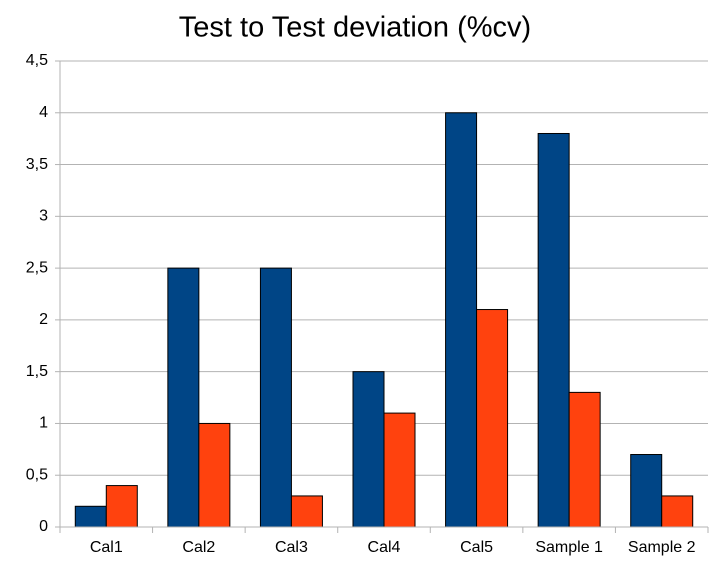  Describe the element at coordinates (569, 547) in the screenshot. I see `x-tick-label: Sample 1` at that location.